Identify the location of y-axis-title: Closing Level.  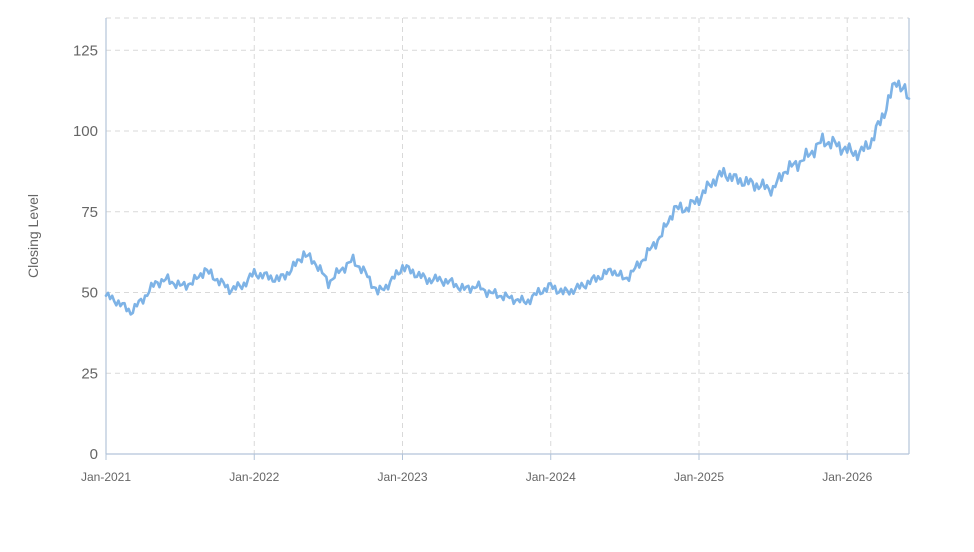
(33, 236).